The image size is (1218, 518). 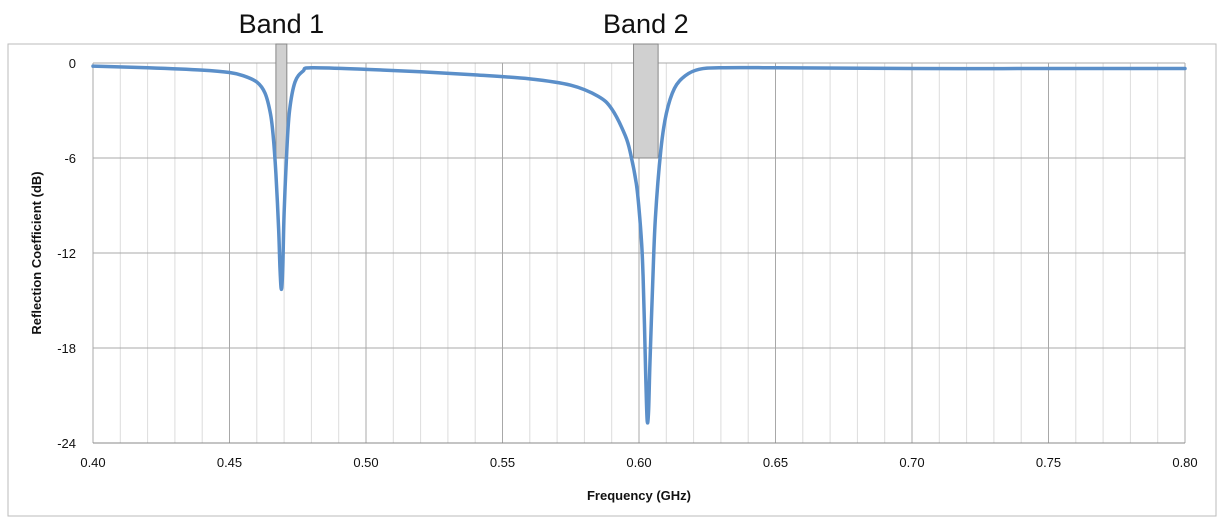 What do you see at coordinates (1184, 462) in the screenshot?
I see `x-tick-label: 0.80` at bounding box center [1184, 462].